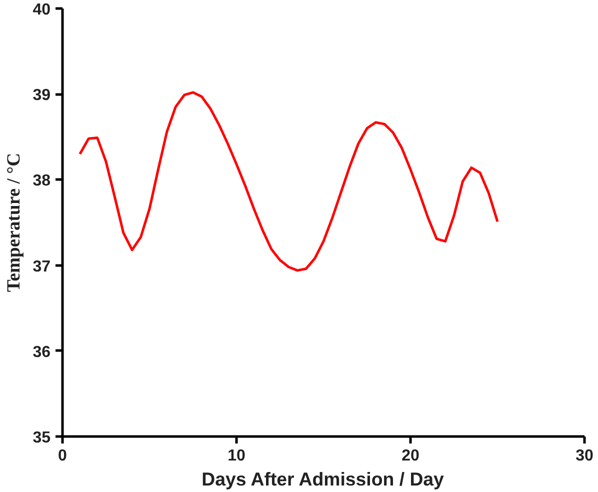  Describe the element at coordinates (323, 479) in the screenshot. I see `x-axis-title: Days After Admission / Day` at that location.